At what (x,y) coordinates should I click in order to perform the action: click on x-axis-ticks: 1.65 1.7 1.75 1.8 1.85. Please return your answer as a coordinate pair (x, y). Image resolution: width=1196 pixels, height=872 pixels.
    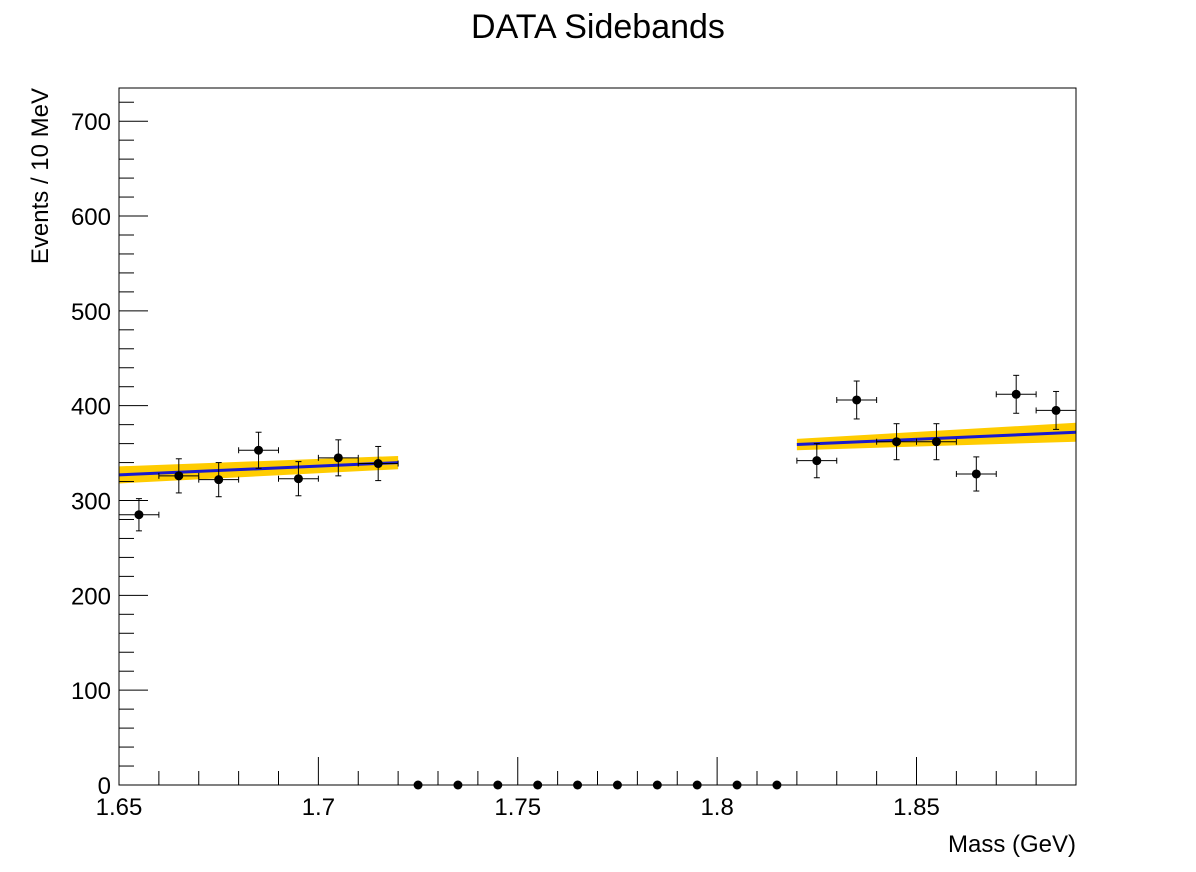
    Looking at the image, I should click on (586, 789).